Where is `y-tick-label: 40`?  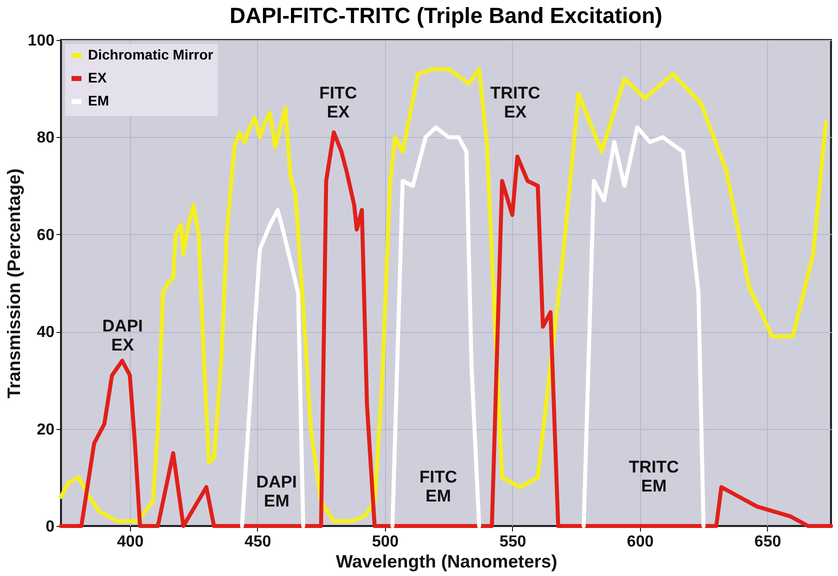
y-tick-label: 40 is located at coordinates (45, 333).